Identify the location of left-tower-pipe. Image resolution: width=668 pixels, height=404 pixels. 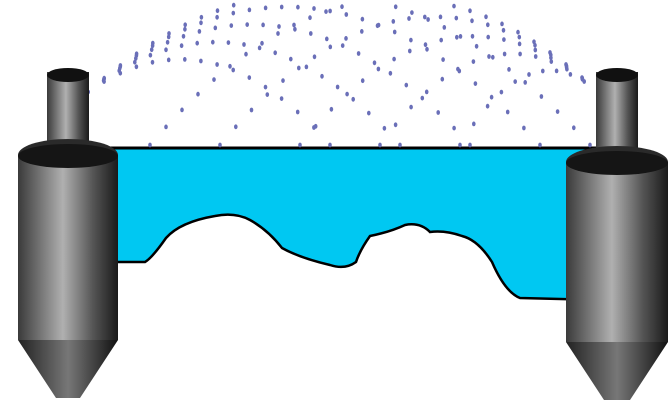
(68, 112).